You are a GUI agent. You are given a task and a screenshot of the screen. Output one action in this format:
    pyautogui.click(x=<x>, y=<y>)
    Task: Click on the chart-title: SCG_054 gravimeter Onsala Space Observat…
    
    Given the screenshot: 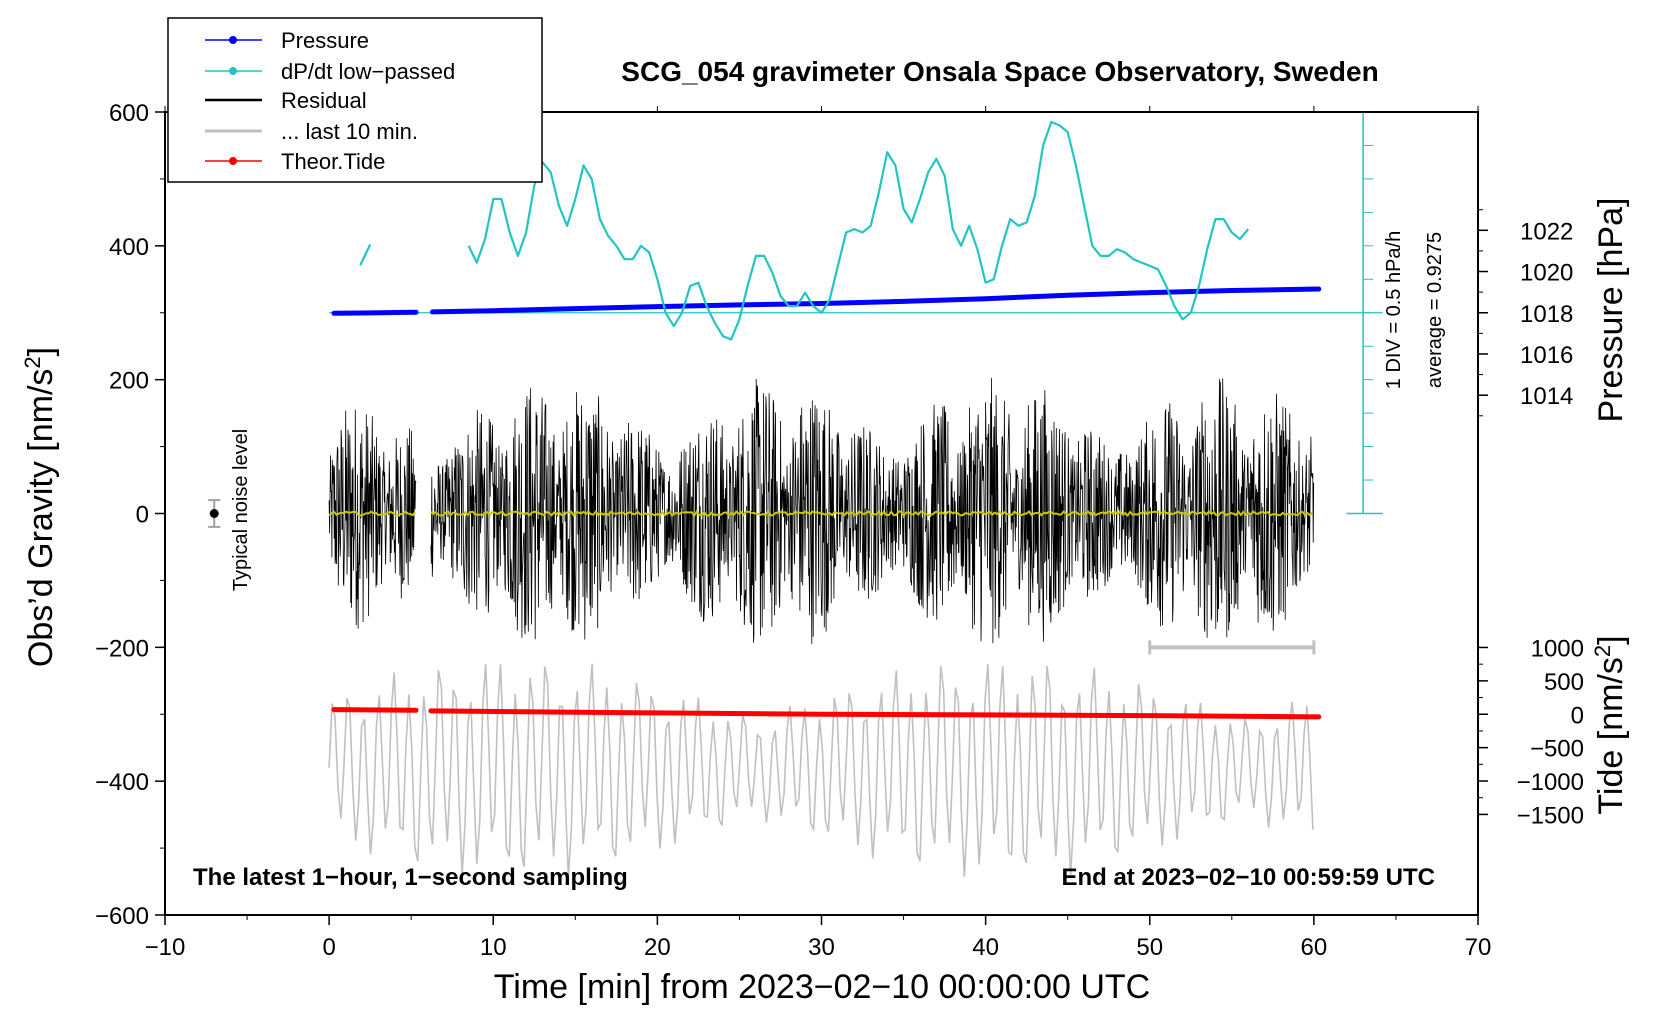 What is the action you would take?
    pyautogui.click(x=999, y=71)
    